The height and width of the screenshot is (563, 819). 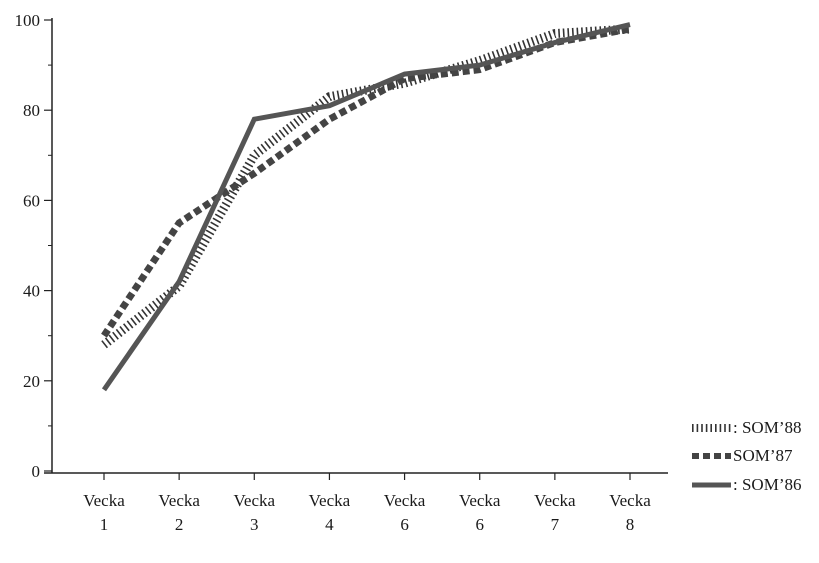 I want to click on y-tick-label: 0, so click(x=36, y=471).